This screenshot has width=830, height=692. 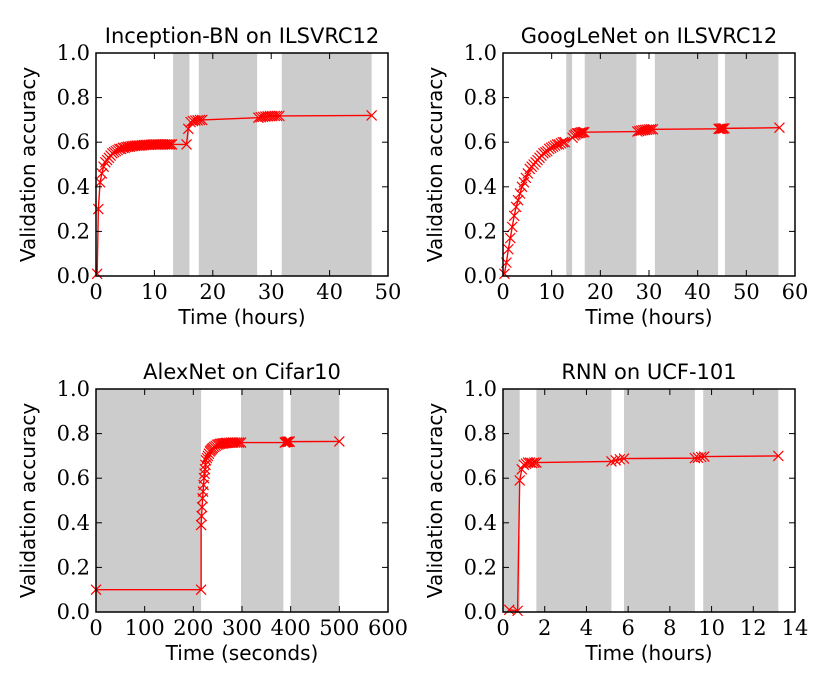 I want to click on axes-frame, so click(x=242, y=164).